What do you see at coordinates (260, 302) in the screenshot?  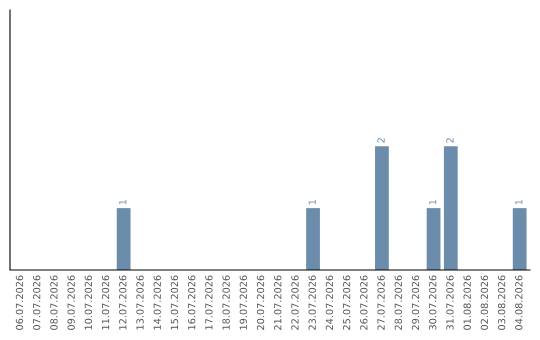 I see `x-tick-label: 20.07.2026` at bounding box center [260, 302].